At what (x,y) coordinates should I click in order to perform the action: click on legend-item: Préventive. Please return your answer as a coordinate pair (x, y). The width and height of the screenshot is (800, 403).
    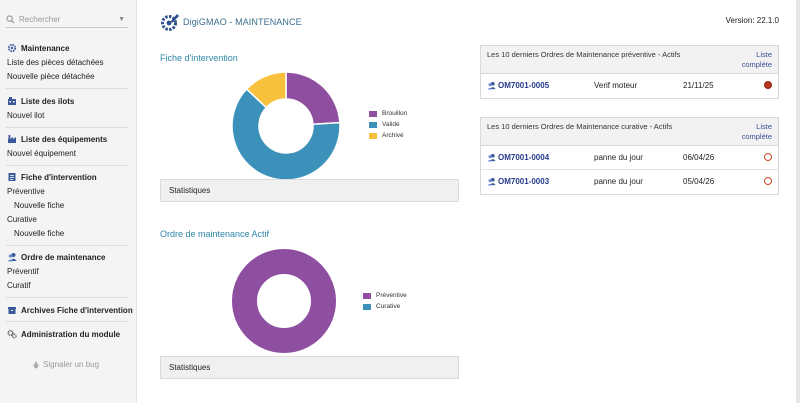
    Looking at the image, I should click on (385, 295).